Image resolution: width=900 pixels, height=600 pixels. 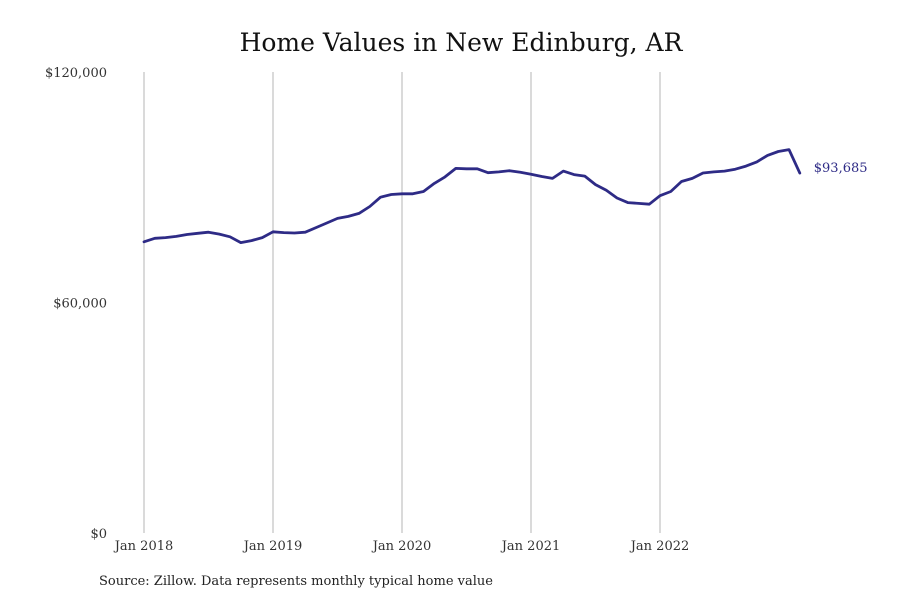 What do you see at coordinates (76, 73) in the screenshot?
I see `y-tick-label: $120,000` at bounding box center [76, 73].